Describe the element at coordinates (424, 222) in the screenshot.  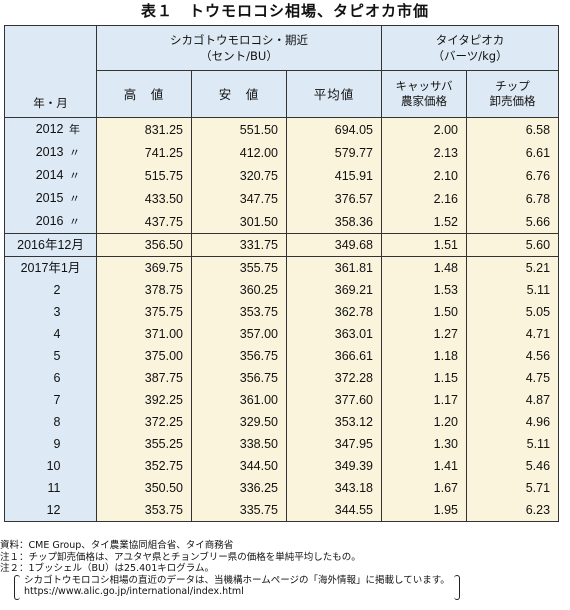
I see `cell-cassava: 1.52` at that location.